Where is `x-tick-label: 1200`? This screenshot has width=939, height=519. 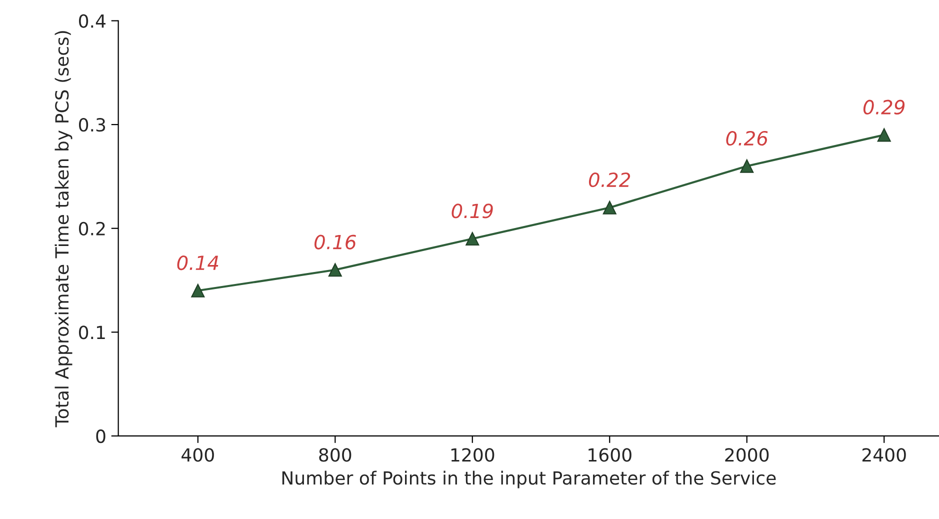 x-tick-label: 1200 is located at coordinates (472, 455).